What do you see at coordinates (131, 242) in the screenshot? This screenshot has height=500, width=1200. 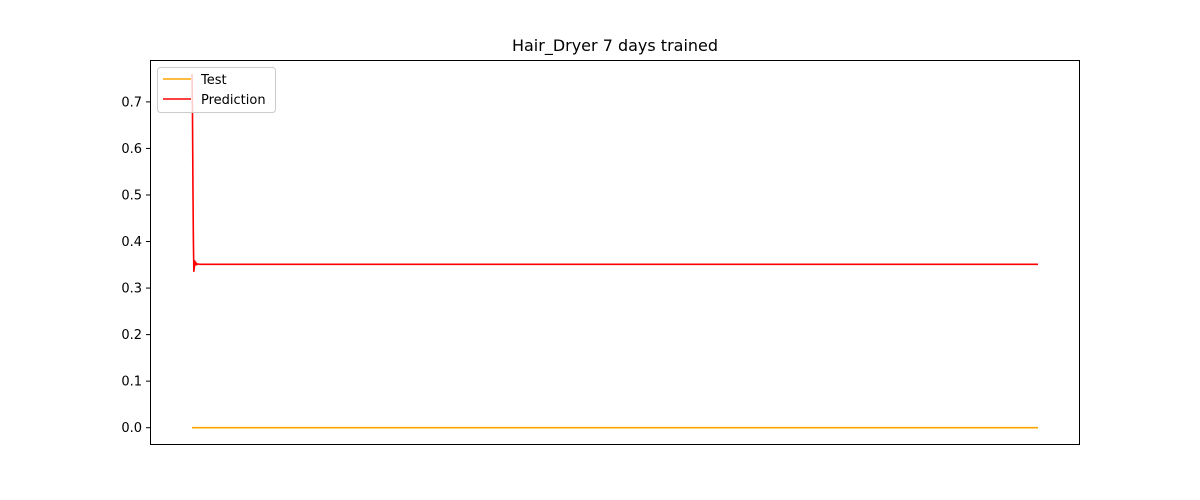 I see `y-tick-label: 0.4` at bounding box center [131, 242].